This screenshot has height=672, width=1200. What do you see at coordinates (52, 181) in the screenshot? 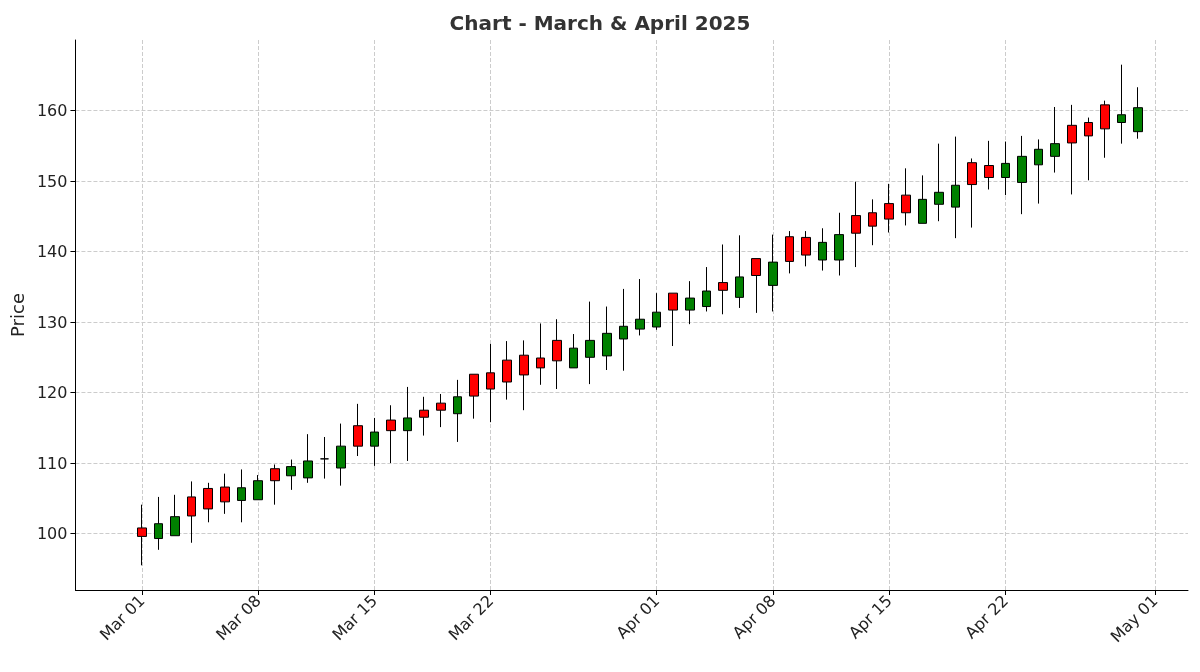
I see `y-tick-label: 150` at bounding box center [52, 181].